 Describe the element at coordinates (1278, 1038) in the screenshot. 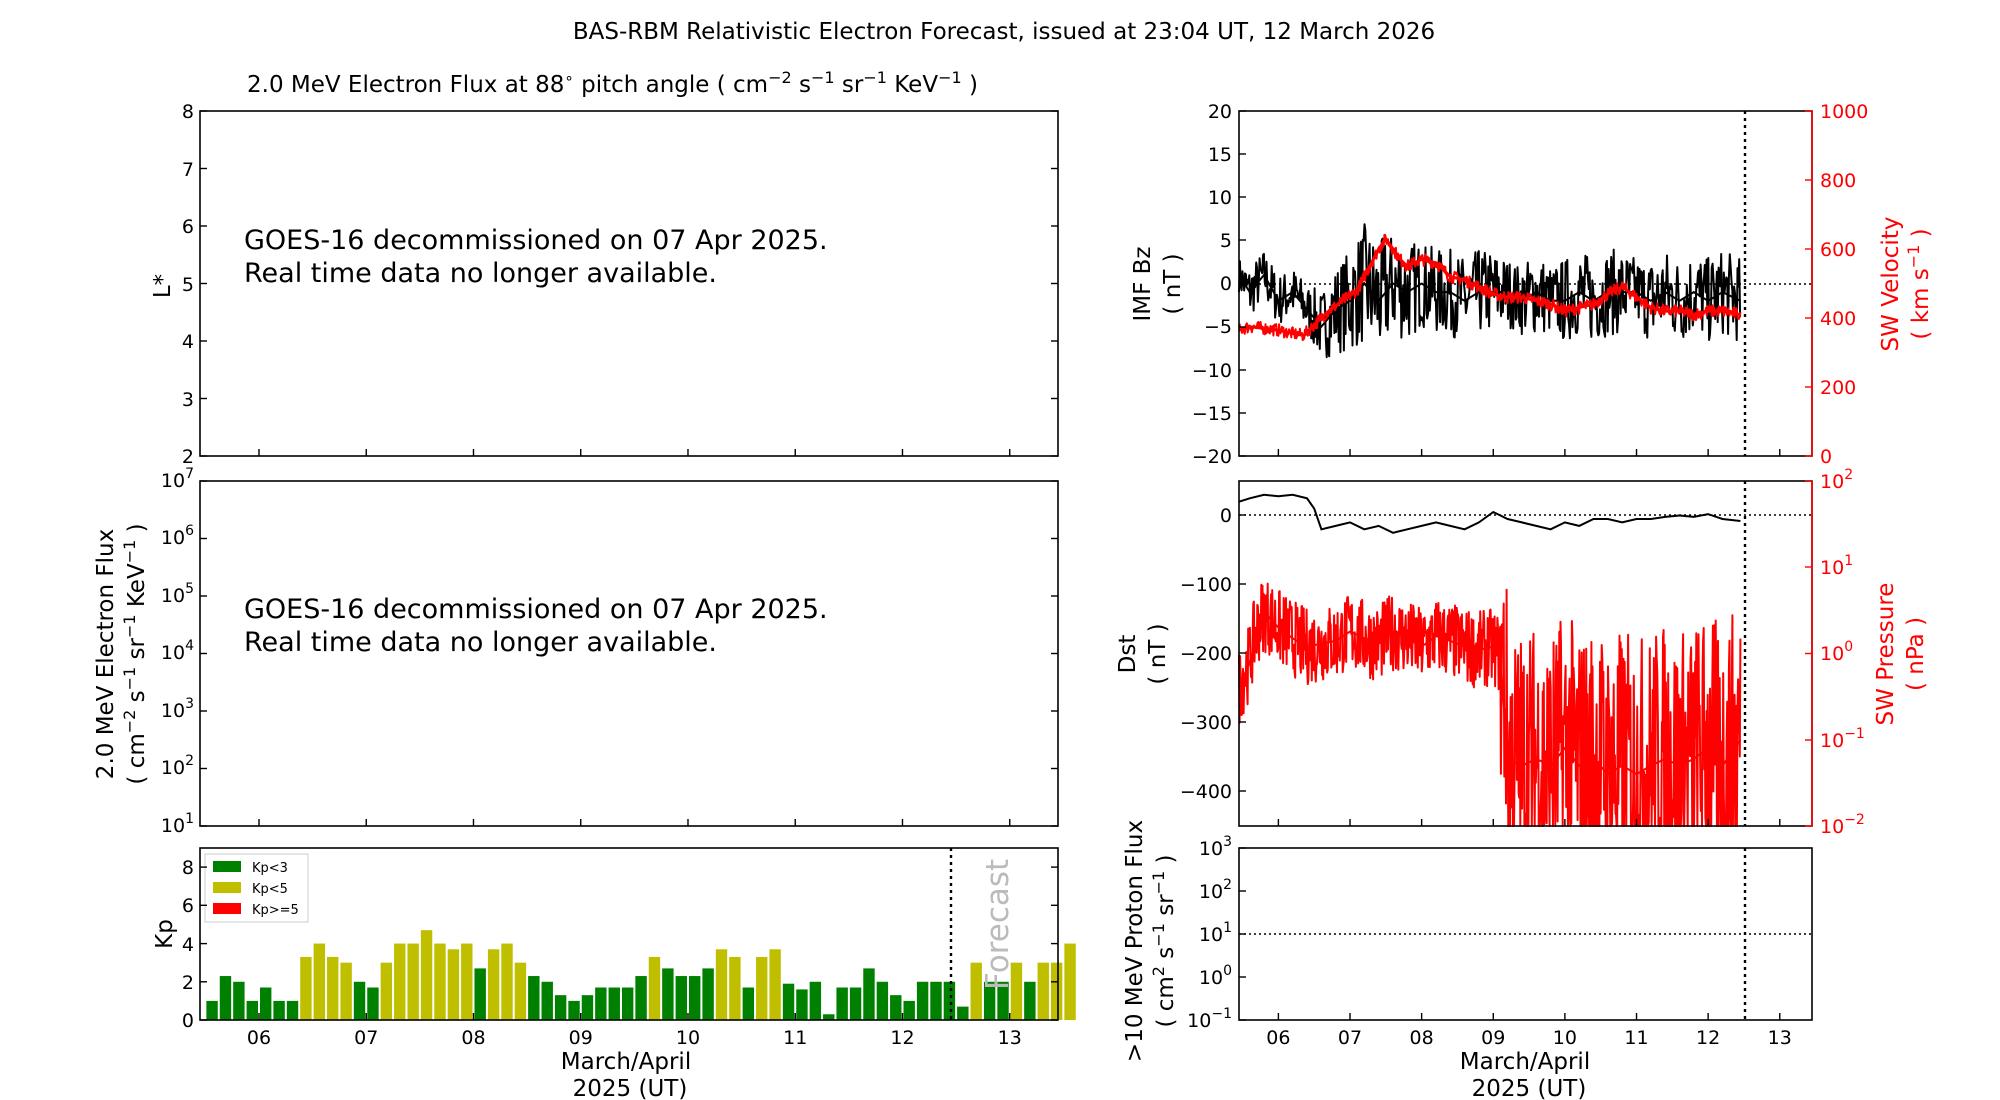

I see `x-tick-label: 06` at that location.